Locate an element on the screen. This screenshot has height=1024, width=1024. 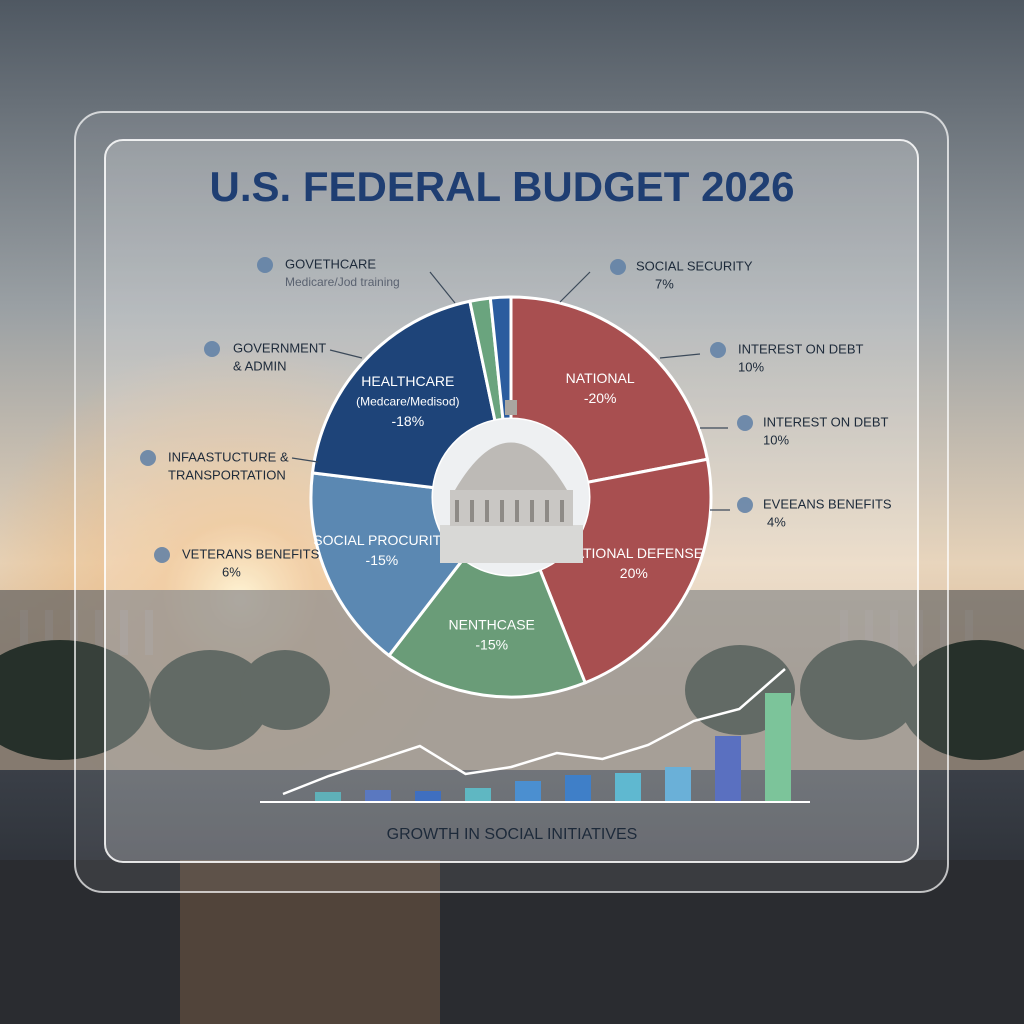
segment-label: NATIONAL is located at coordinates (600, 378).